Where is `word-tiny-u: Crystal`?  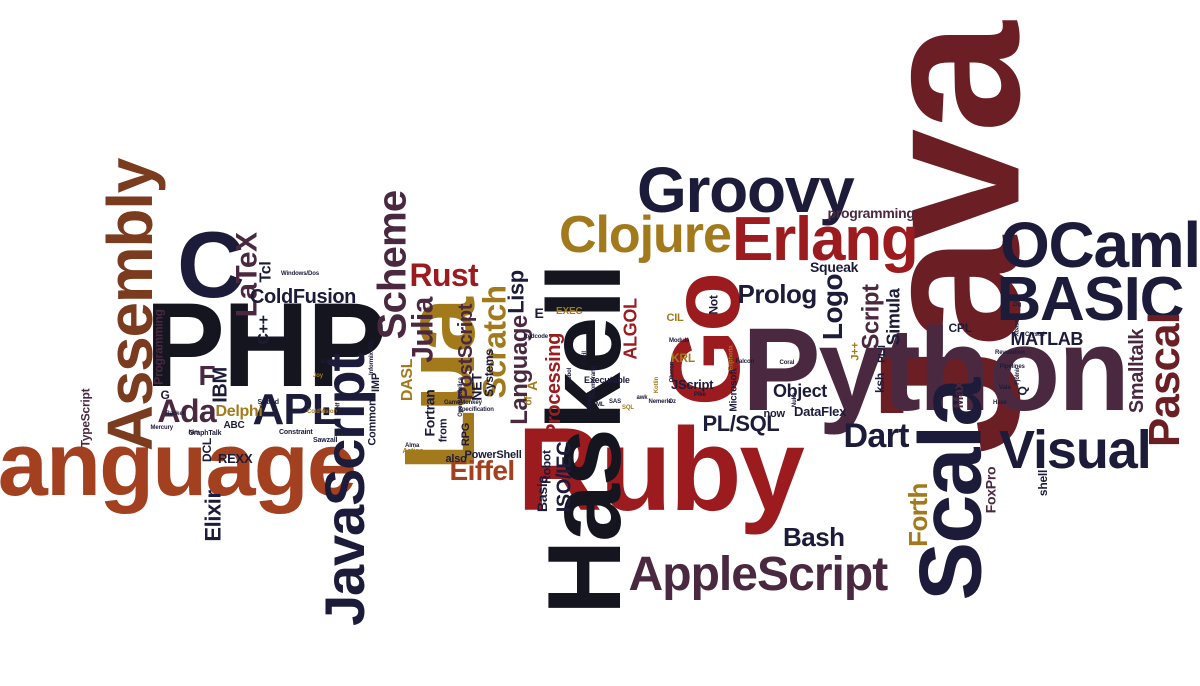 word-tiny-u: Crystal is located at coordinates (1035, 335).